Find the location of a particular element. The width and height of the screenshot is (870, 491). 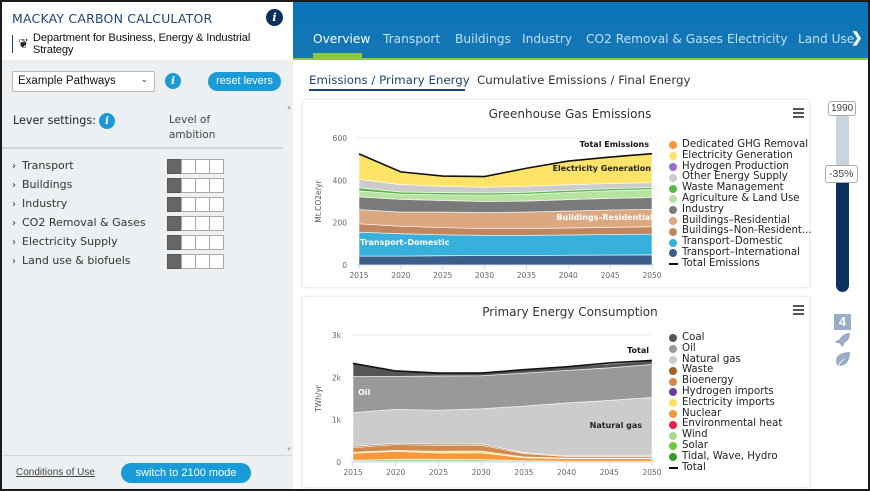

legend-item: Natural gas is located at coordinates (725, 360).